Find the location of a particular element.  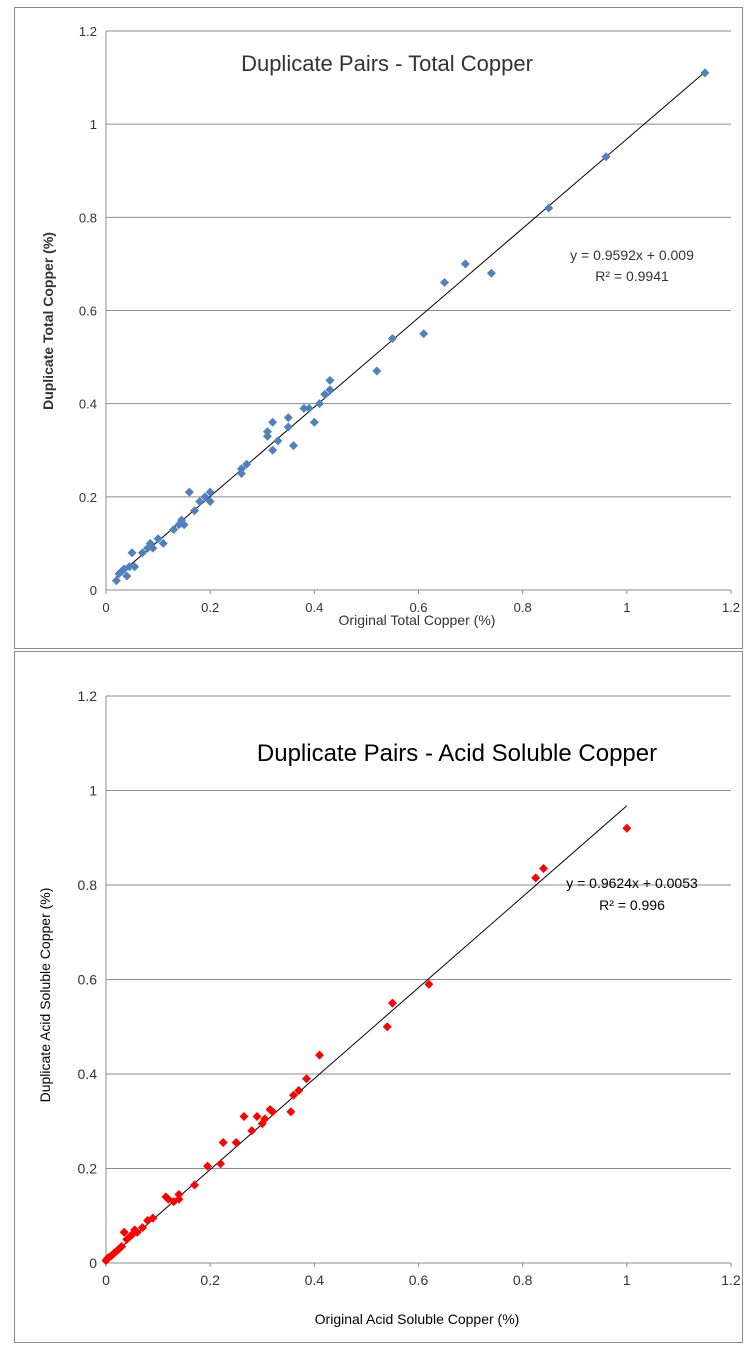

trendline-r2: R² = 0.9941 is located at coordinates (632, 276).